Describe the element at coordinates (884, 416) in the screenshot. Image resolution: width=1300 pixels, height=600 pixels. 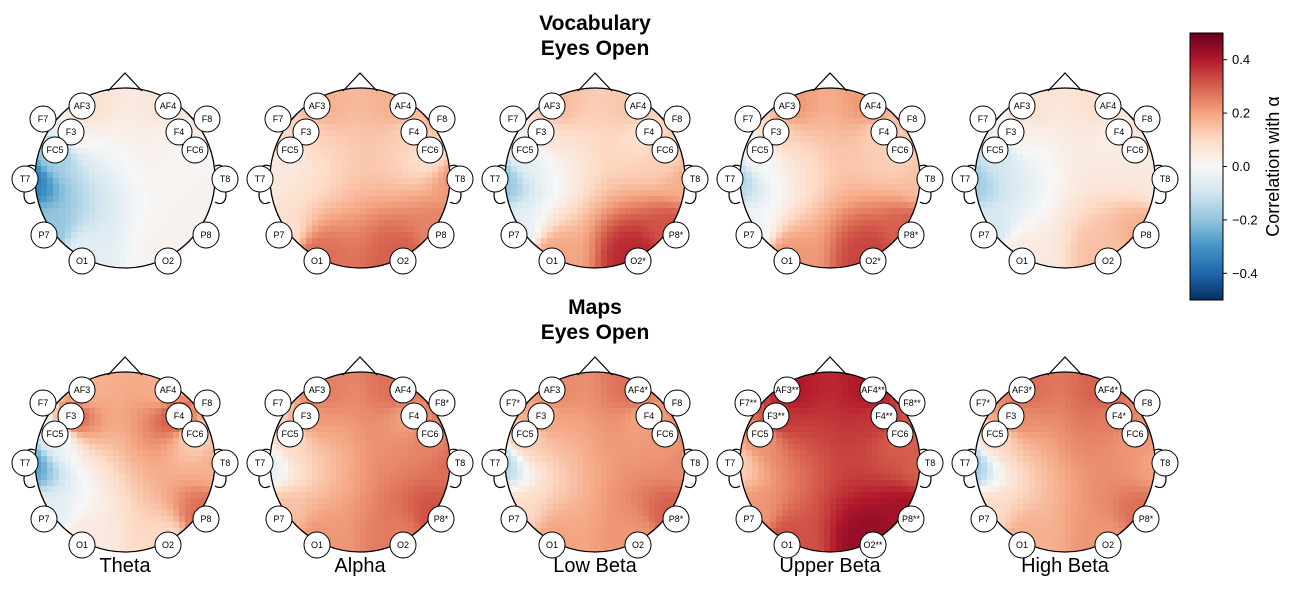
I see `electrode-label: F4**` at that location.